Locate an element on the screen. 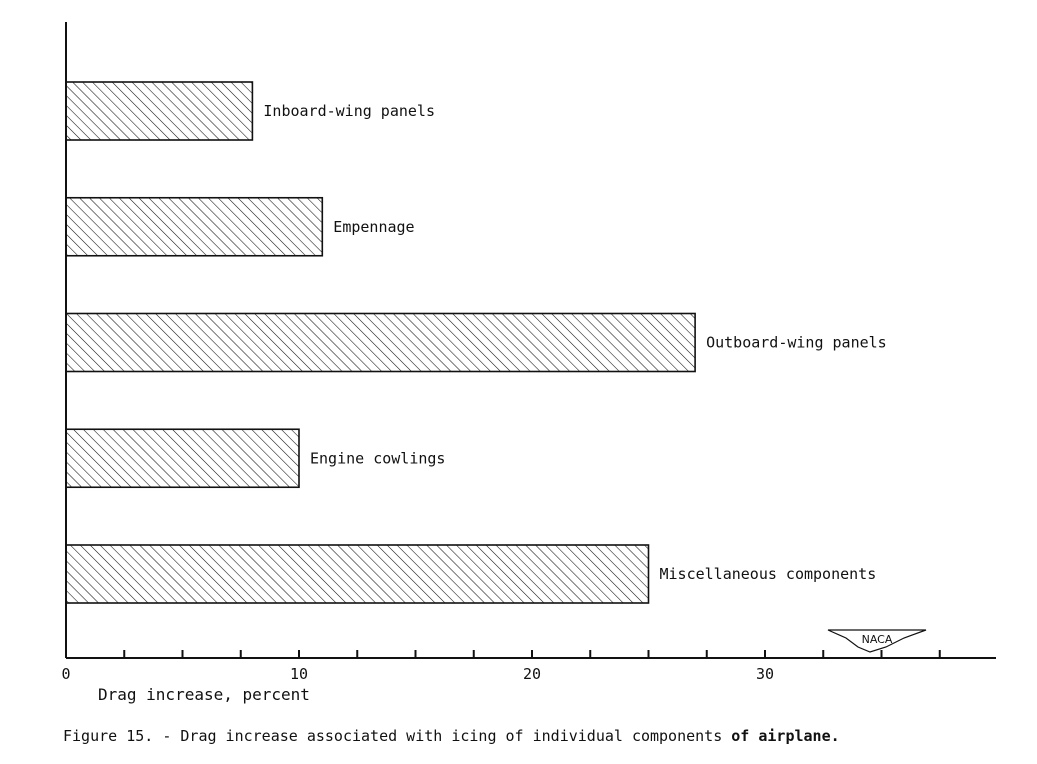  ticks-layer is located at coordinates (532, 654).